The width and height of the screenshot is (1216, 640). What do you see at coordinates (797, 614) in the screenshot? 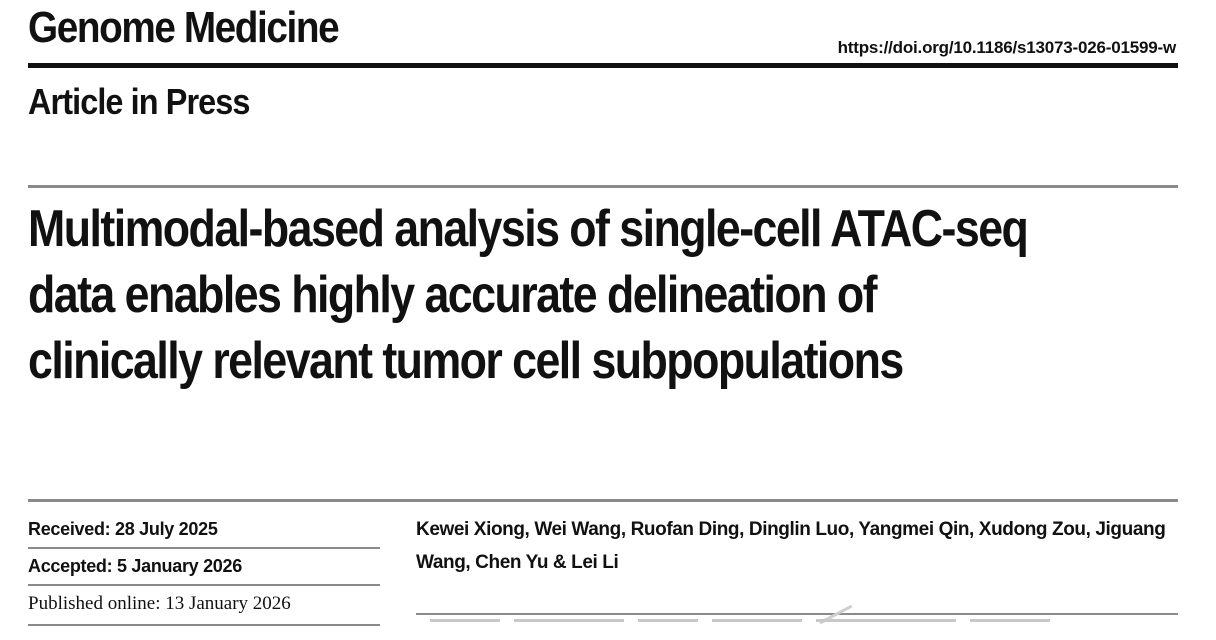
I see `authors-rule` at bounding box center [797, 614].